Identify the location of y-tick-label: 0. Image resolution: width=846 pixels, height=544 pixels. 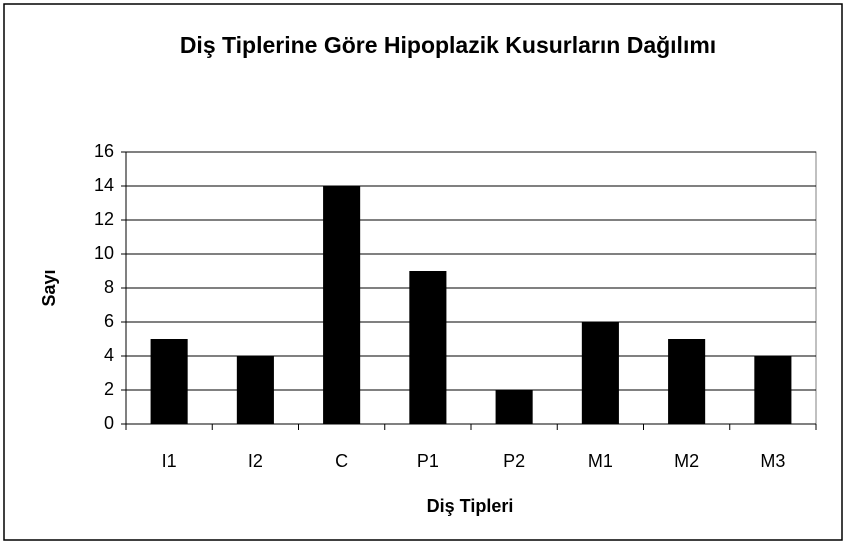
(109, 423).